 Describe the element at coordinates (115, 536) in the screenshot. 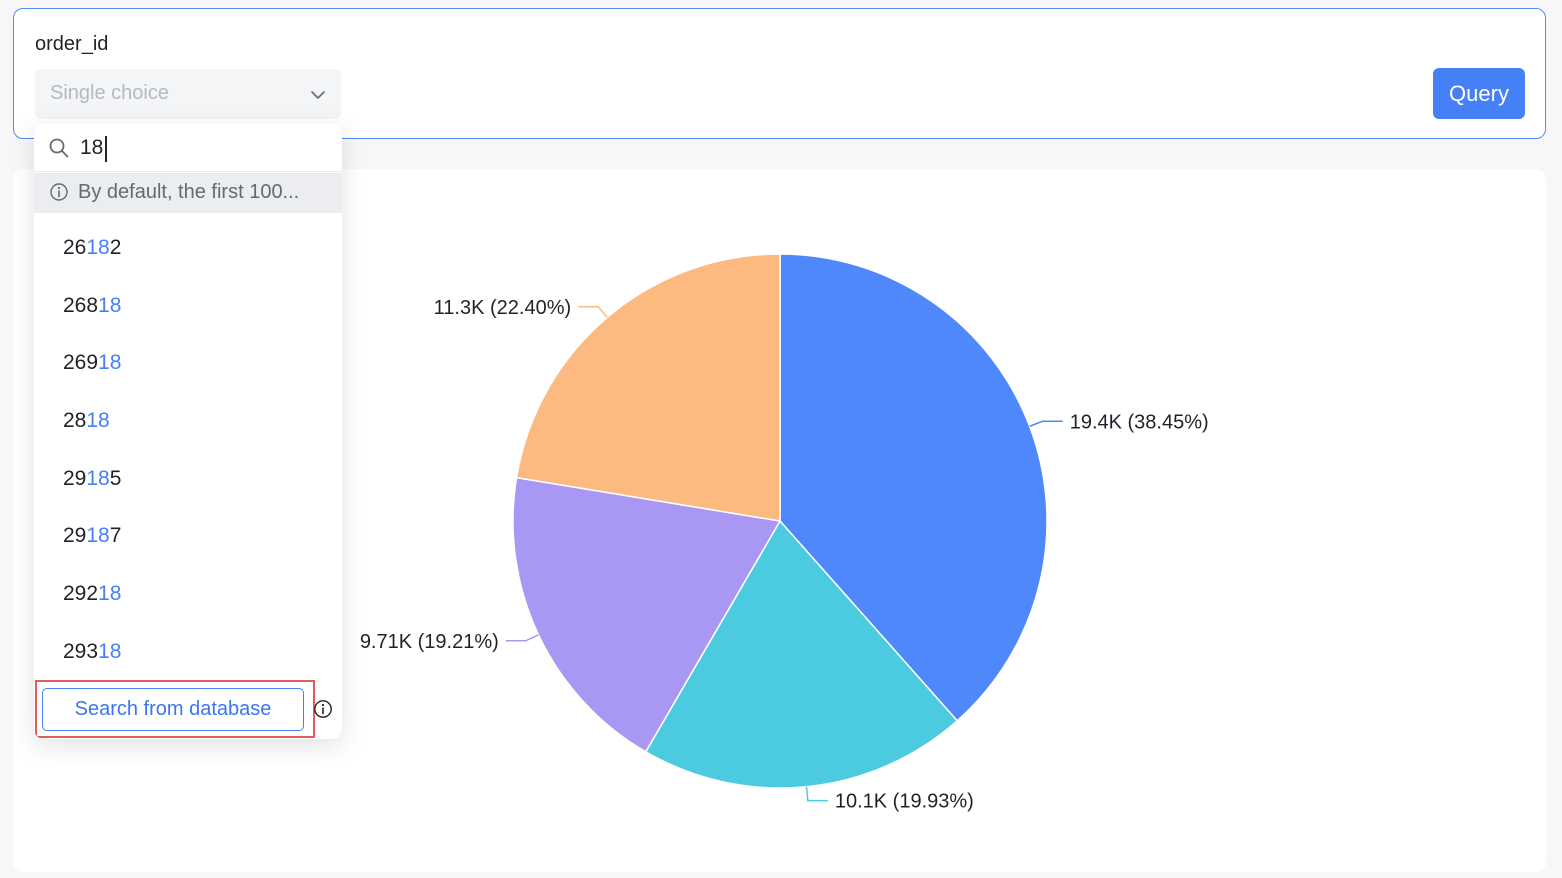

I see `option-text: 7` at that location.